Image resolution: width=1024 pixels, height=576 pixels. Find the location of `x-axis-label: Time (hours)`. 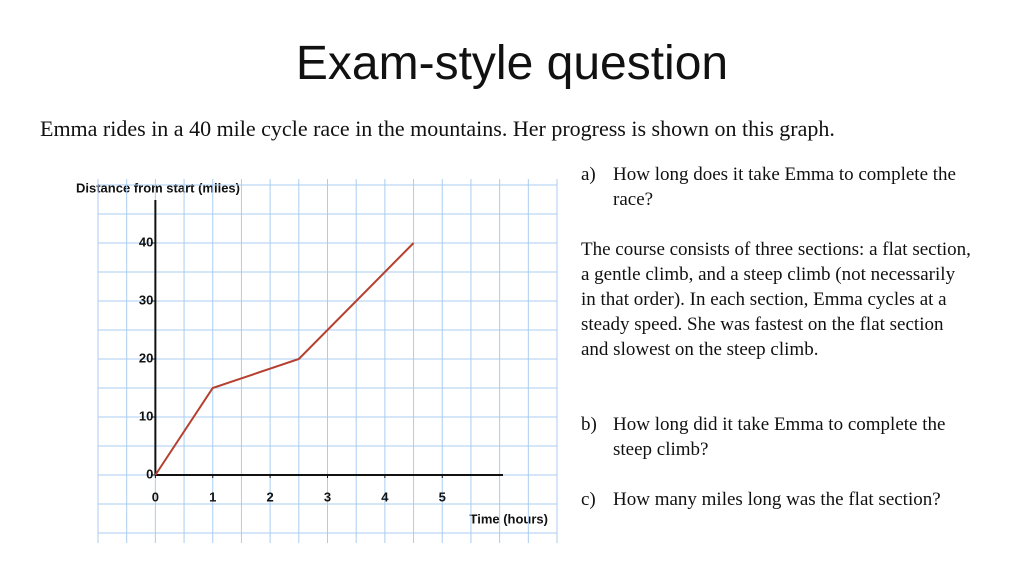

x-axis-label: Time (hours) is located at coordinates (509, 518).